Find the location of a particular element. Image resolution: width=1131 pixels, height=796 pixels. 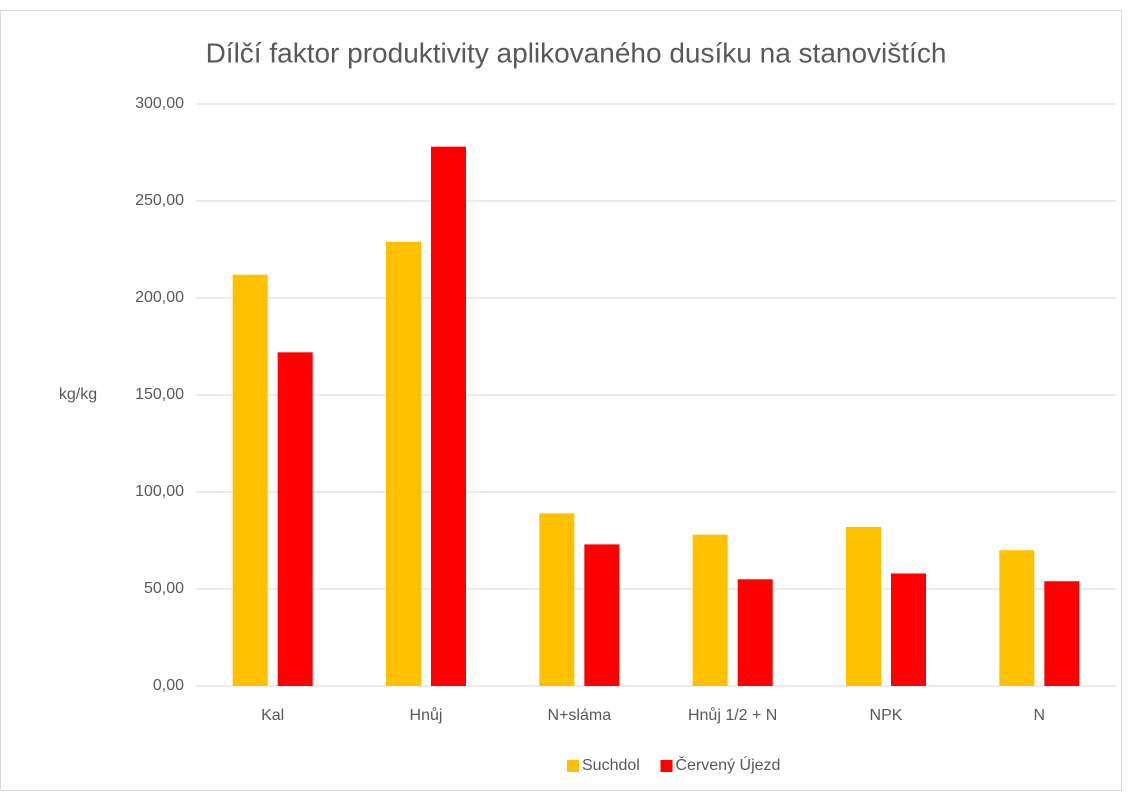

legend-label: Červený Újezd is located at coordinates (728, 764).